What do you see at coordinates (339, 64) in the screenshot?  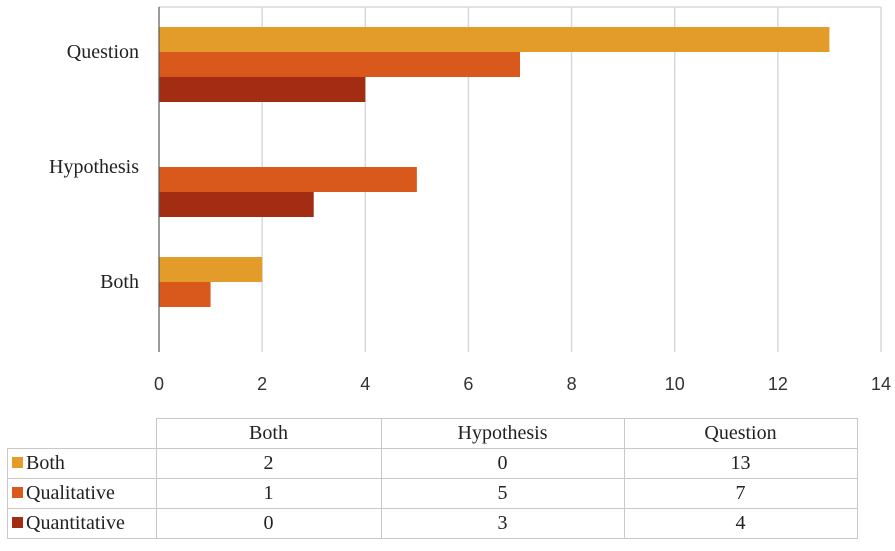 I see `bar-qualitative-question` at bounding box center [339, 64].